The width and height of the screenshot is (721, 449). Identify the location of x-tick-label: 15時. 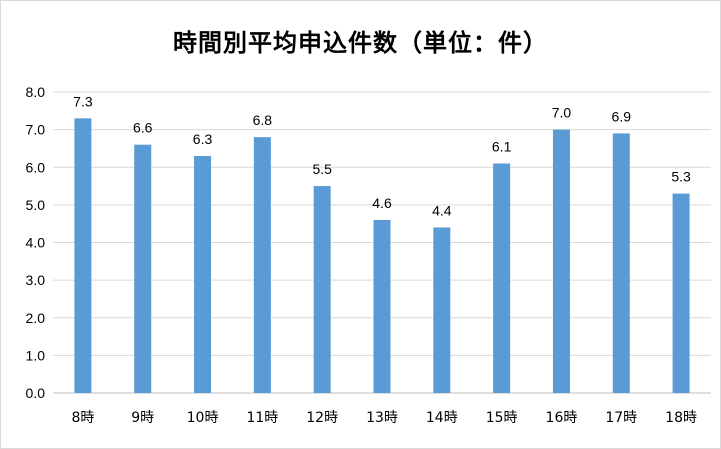
(502, 418).